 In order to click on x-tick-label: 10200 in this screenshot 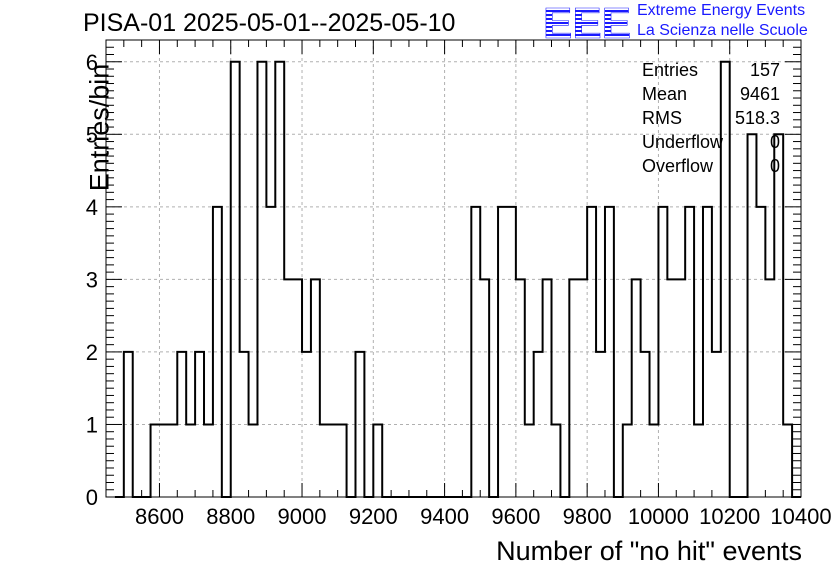, I will do `click(729, 516)`.